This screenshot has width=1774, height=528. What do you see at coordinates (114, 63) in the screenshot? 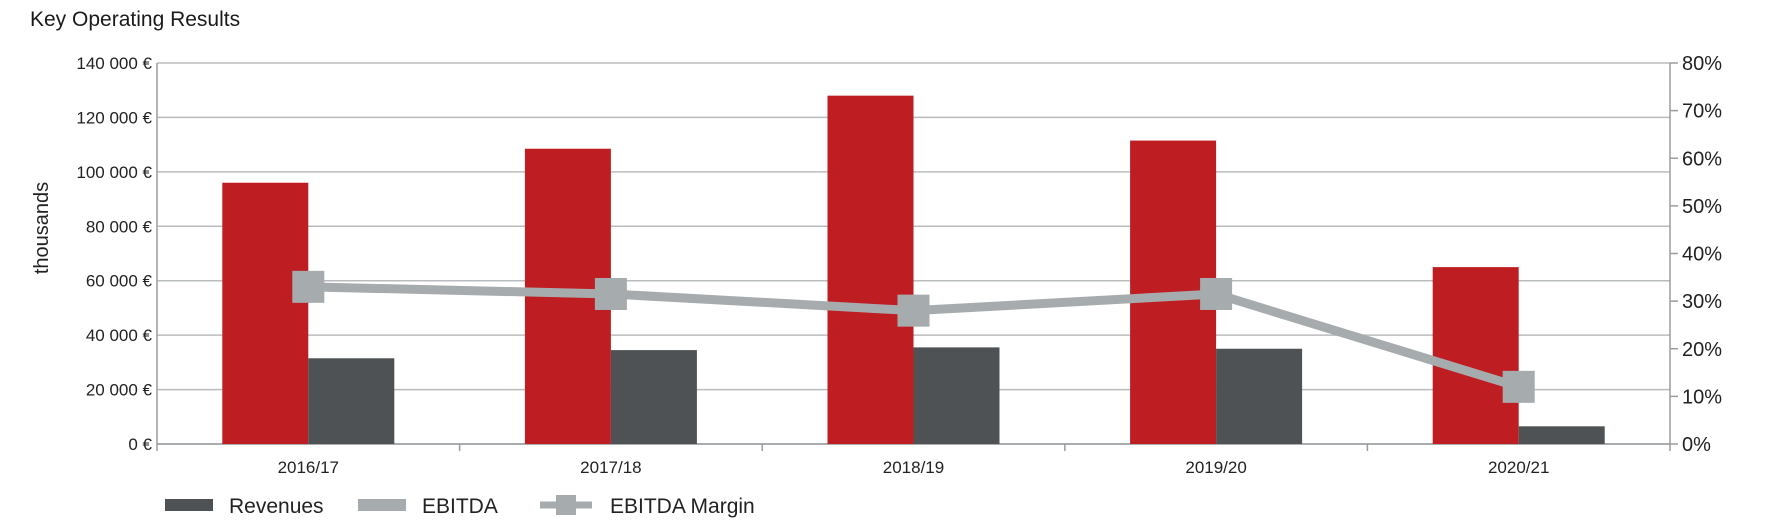
I see `y-tick-label: 140 000 €` at bounding box center [114, 63].